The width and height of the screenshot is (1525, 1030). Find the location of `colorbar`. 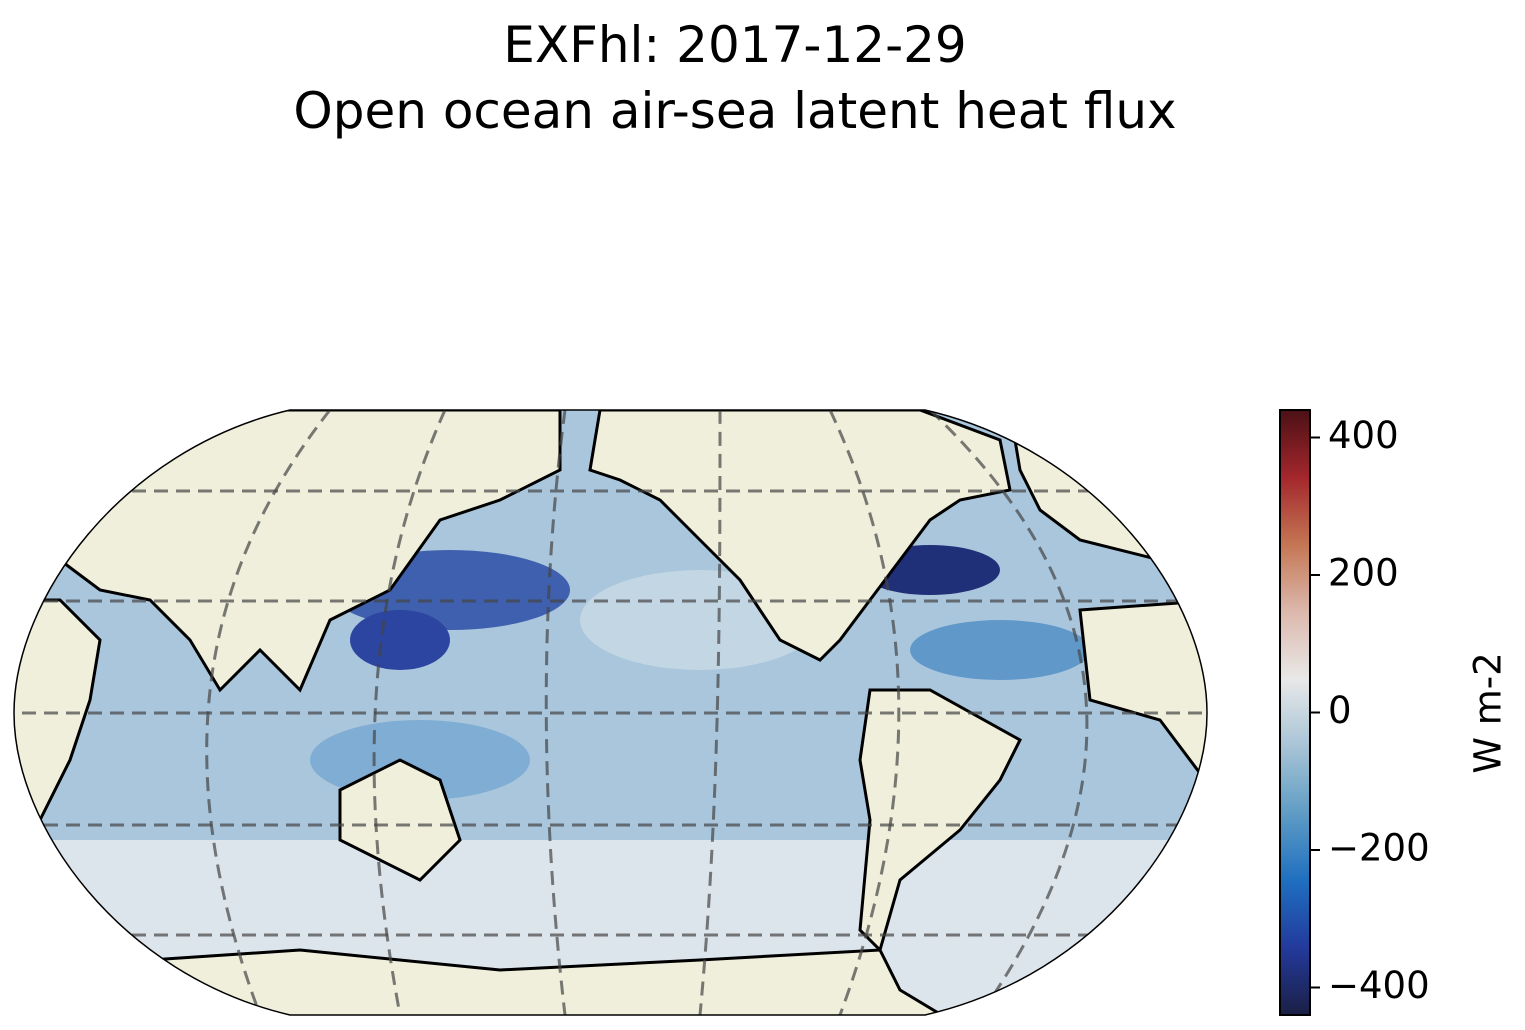

colorbar is located at coordinates (1295, 712).